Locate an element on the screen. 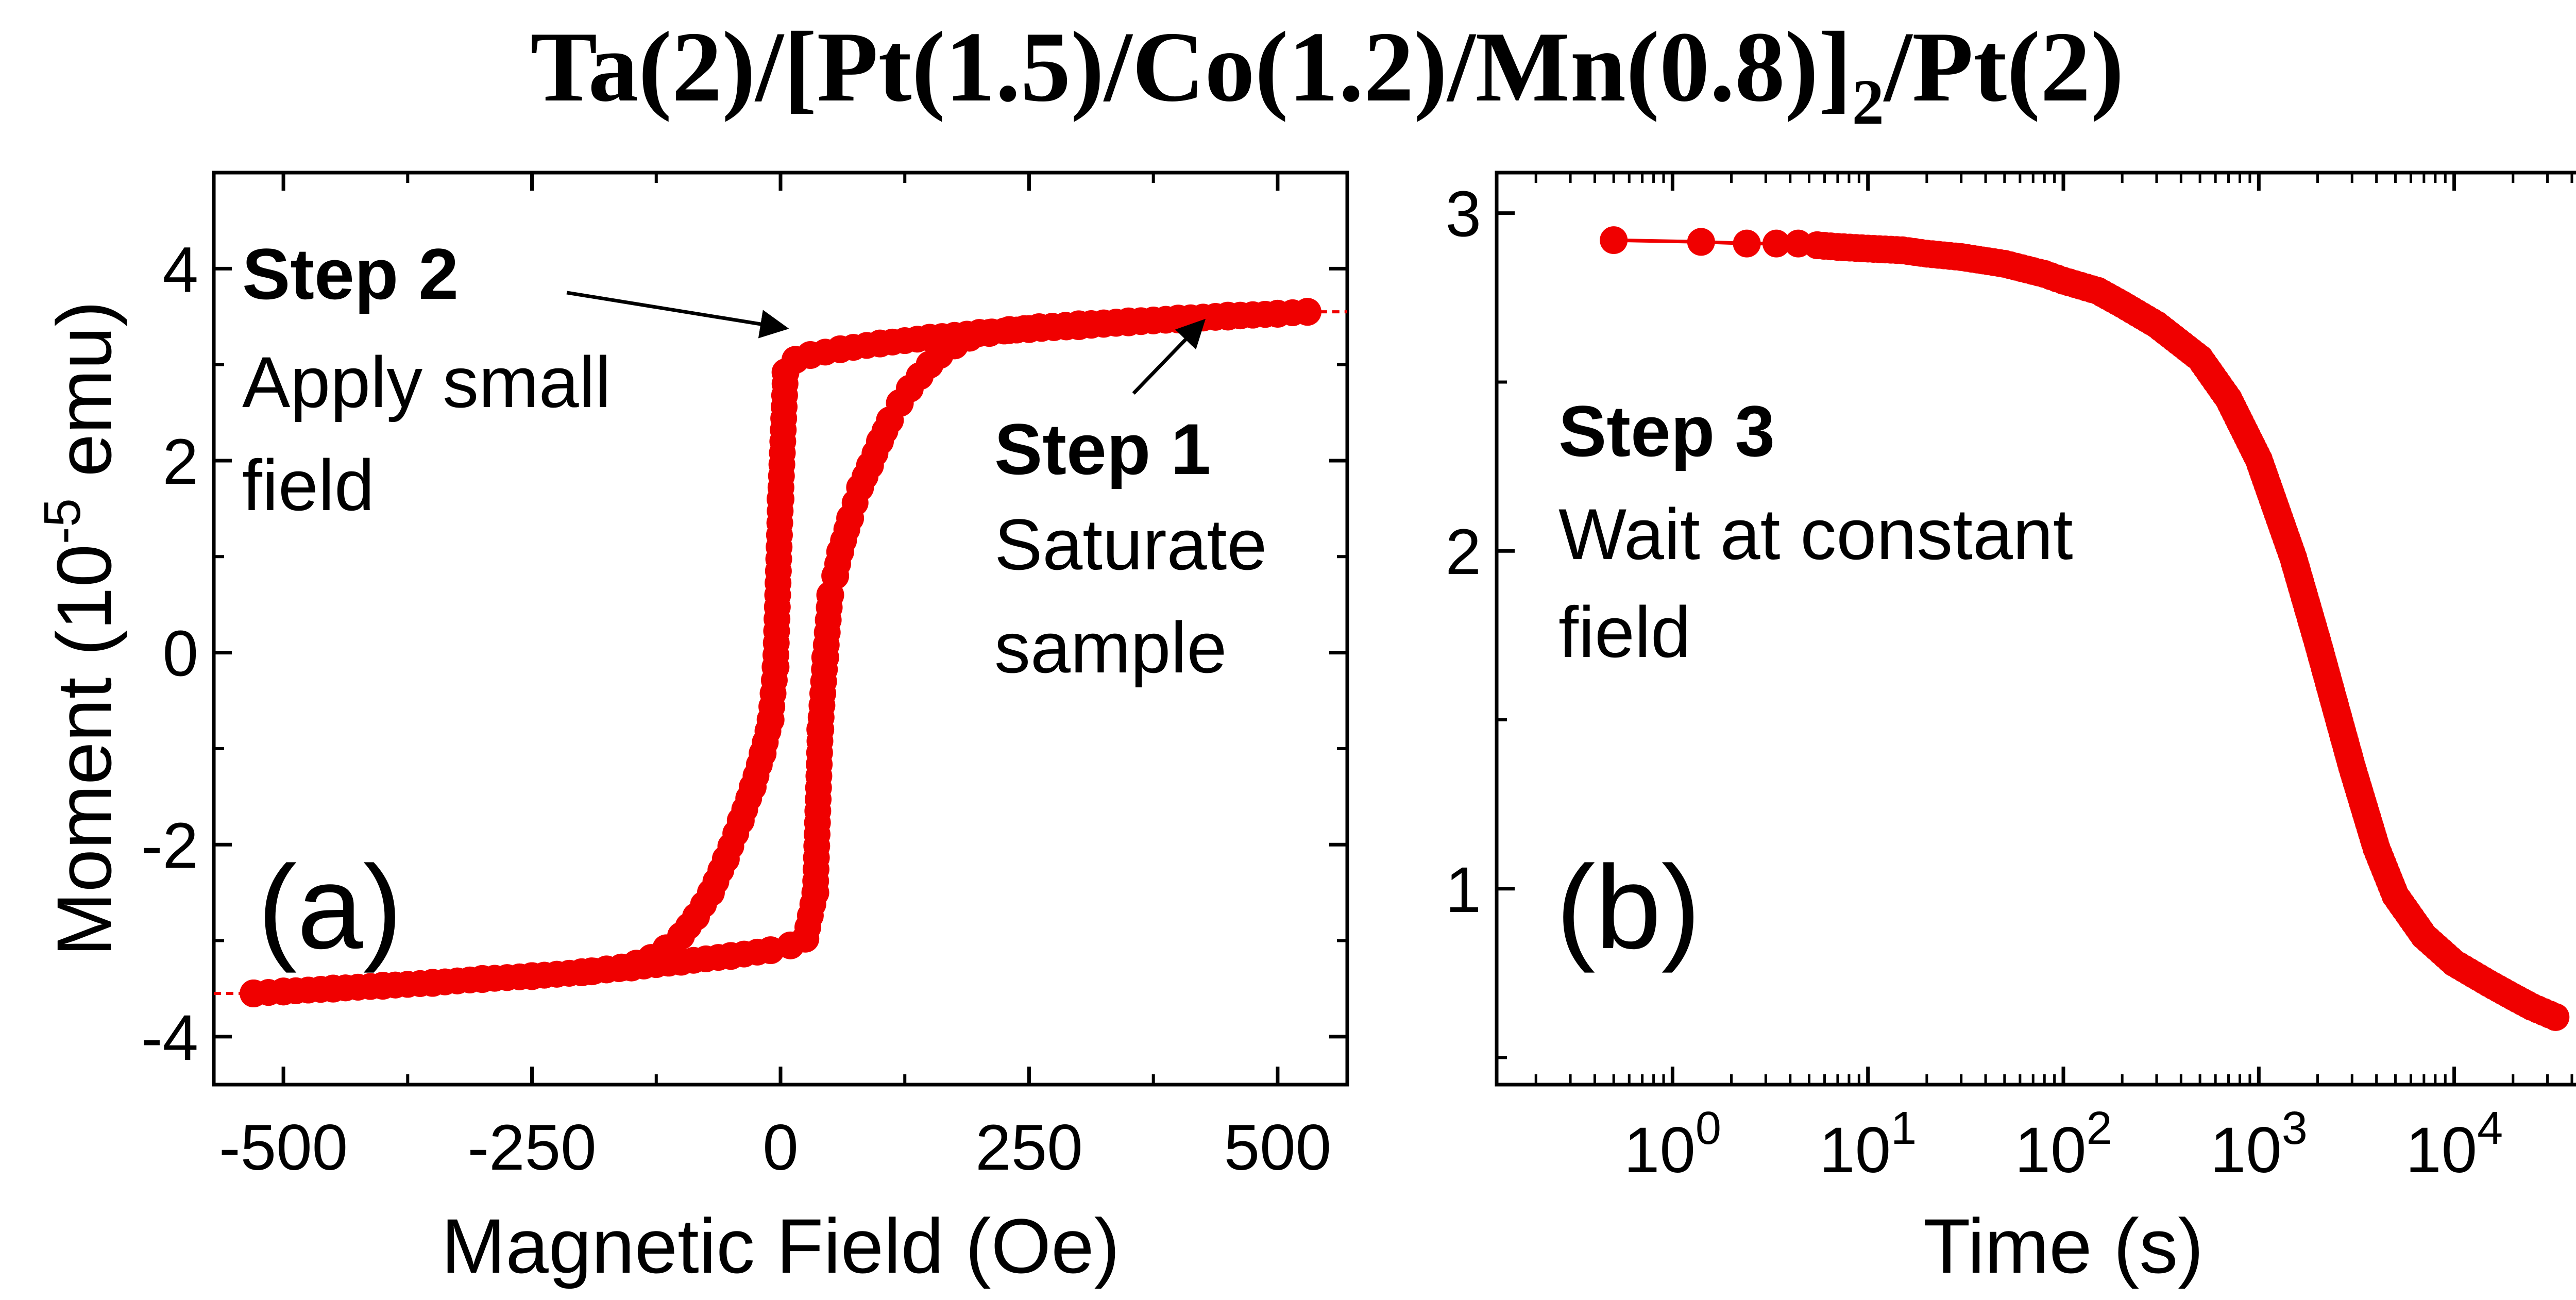 This screenshot has height=1300, width=2576. panel-a-ylabel-exponent: -5 is located at coordinates (62, 521).